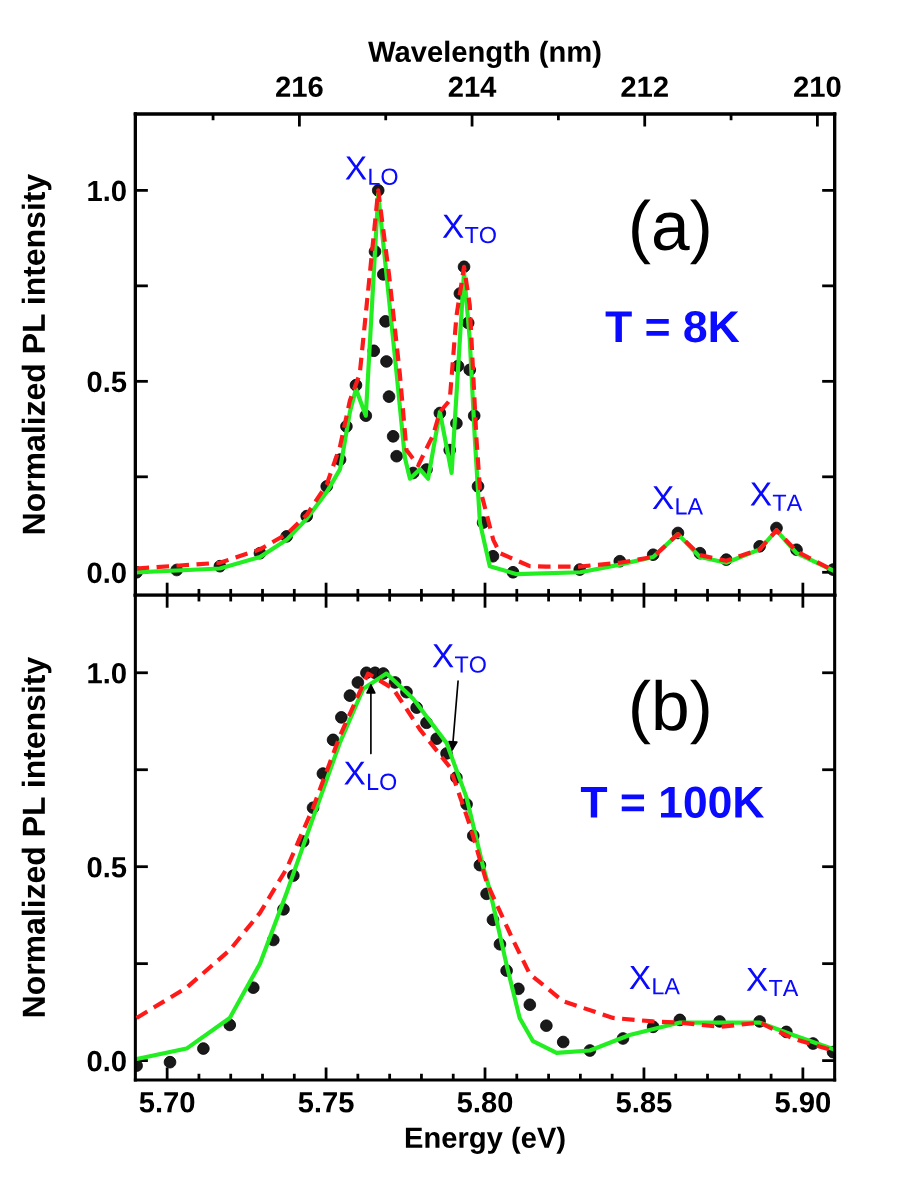 The image size is (900, 1200). Describe the element at coordinates (670, 232) in the screenshot. I see `annotation: (a)` at that location.